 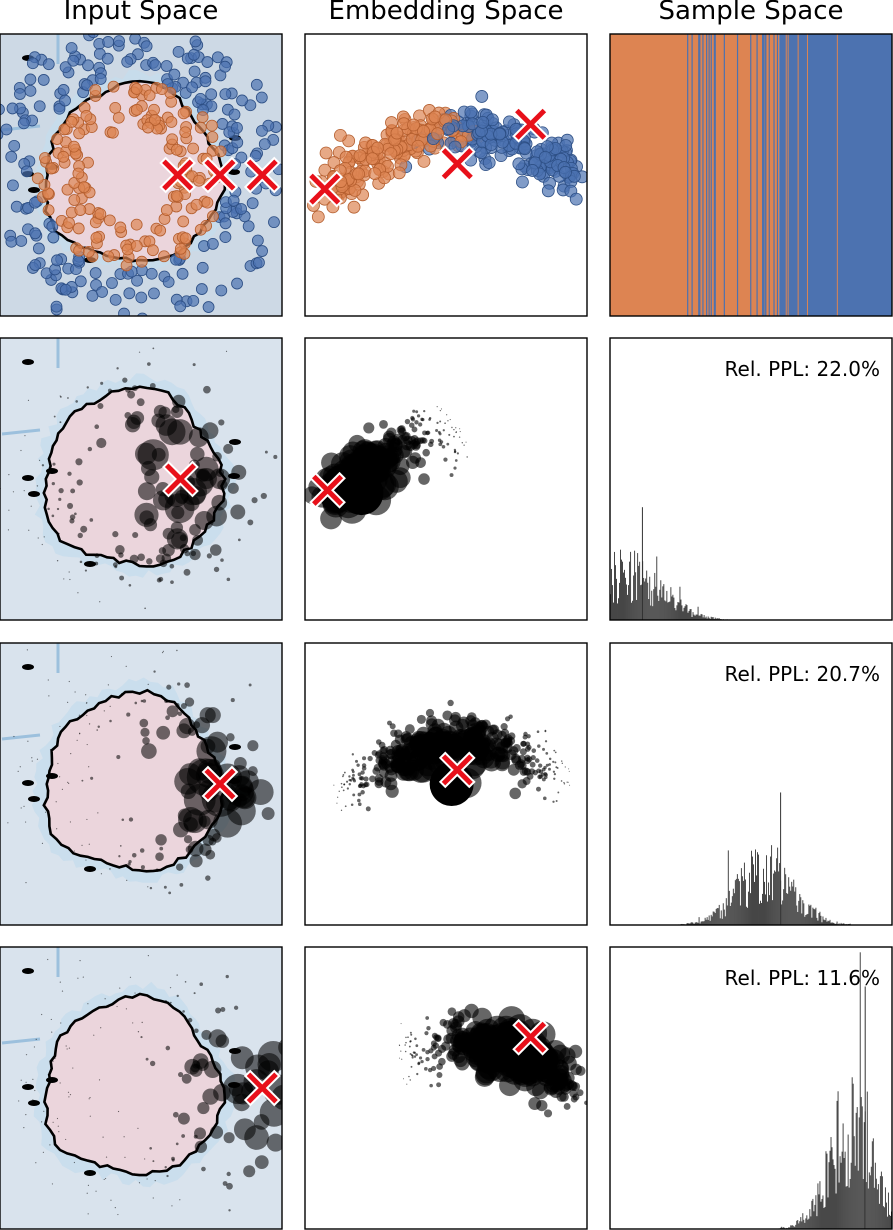 What do you see at coordinates (802, 674) in the screenshot?
I see `rel-ppl-annotation: Rel. PPL: 20.7%` at bounding box center [802, 674].